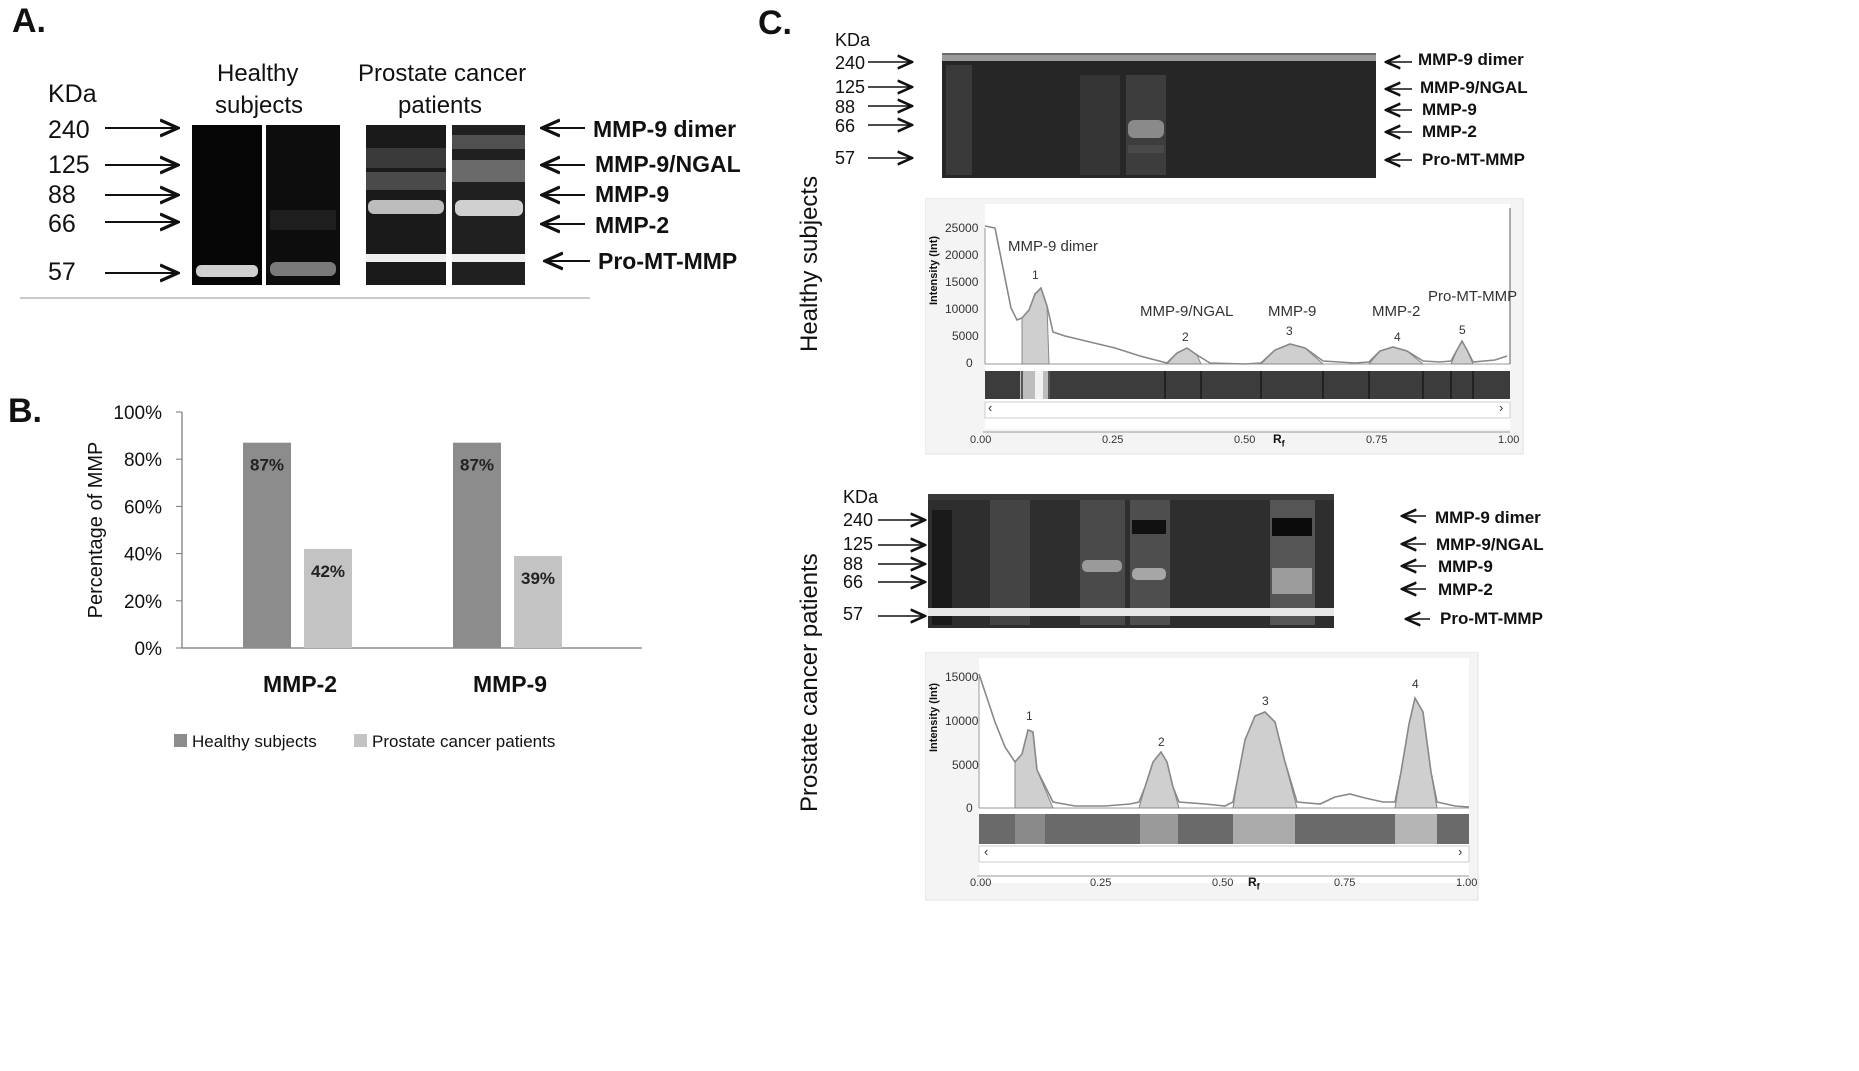 This screenshot has height=1071, width=1859. What do you see at coordinates (1449, 109) in the screenshot?
I see `band-label: MMP-9` at bounding box center [1449, 109].